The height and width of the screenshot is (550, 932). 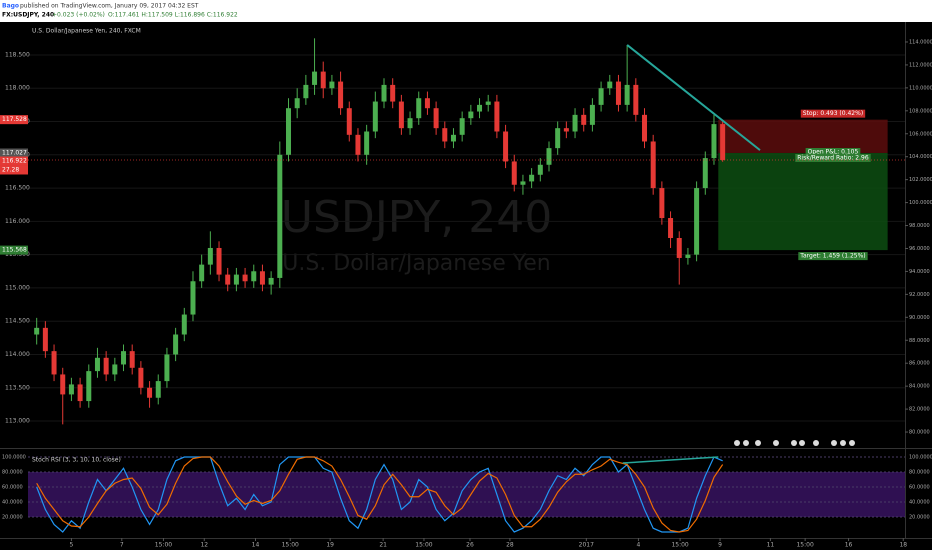 What do you see at coordinates (920, 111) in the screenshot?
I see `y2-tick-label: 108.0000` at bounding box center [920, 111].